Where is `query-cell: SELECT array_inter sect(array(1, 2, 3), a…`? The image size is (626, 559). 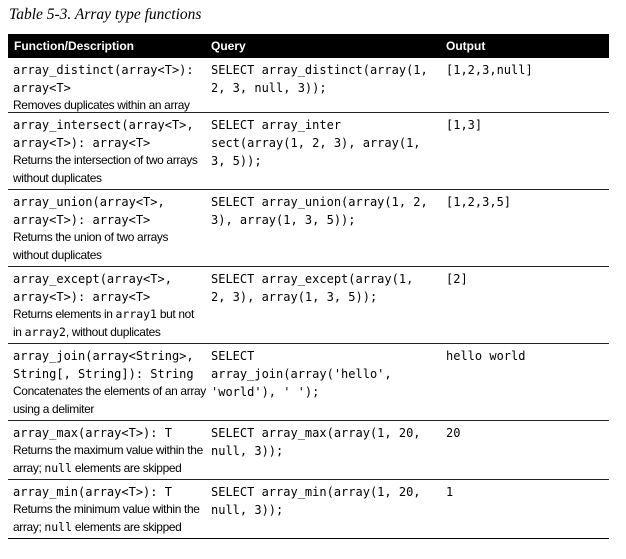
query-cell: SELECT array_inter sect(array(1, 2, 3), a… is located at coordinates (328, 152).